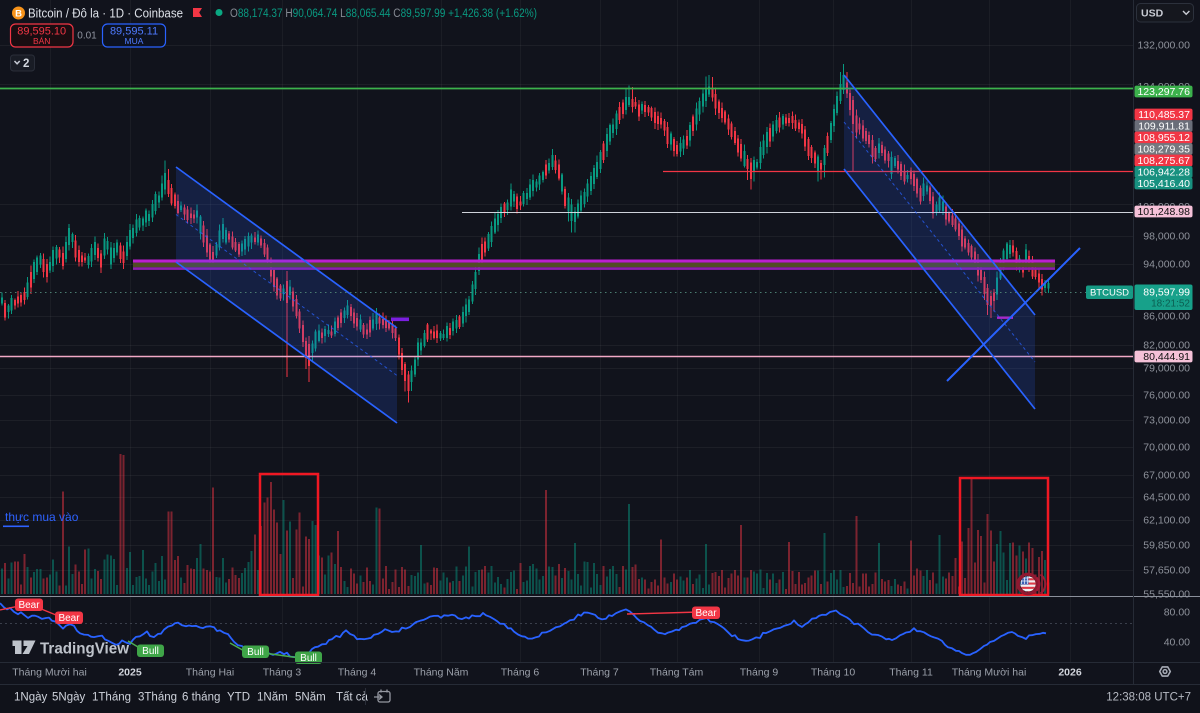  Describe the element at coordinates (1163, 161) in the screenshot. I see `svg-text: 108,275.67` at that location.